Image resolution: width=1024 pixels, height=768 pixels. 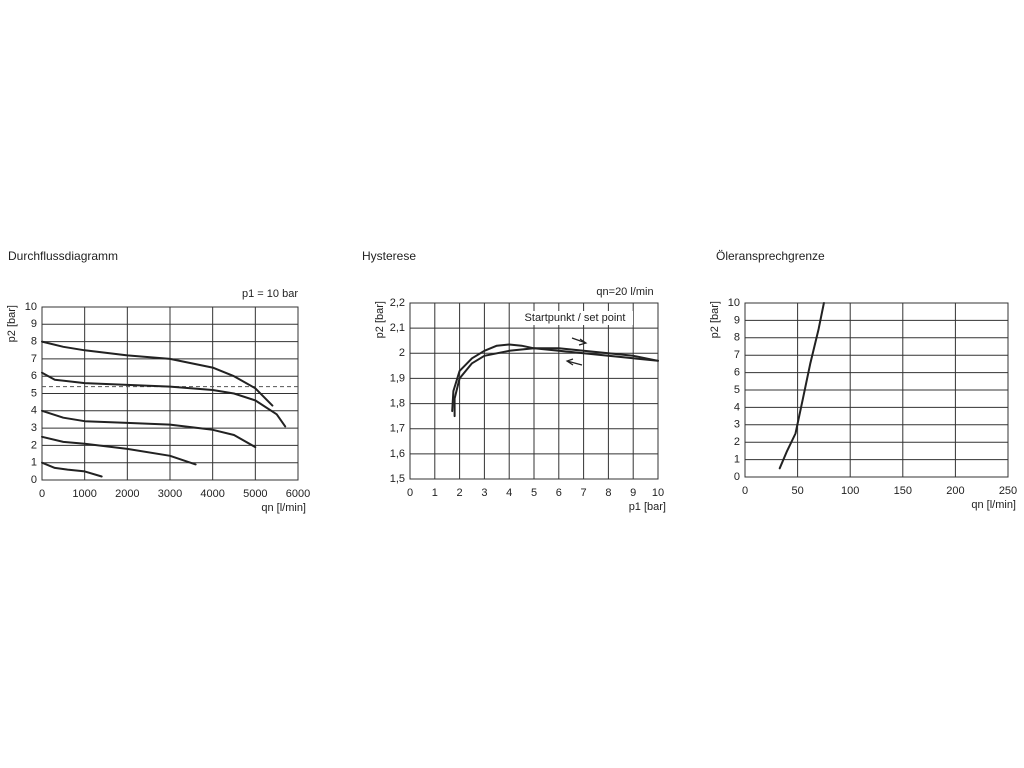 I want to click on x-tick-label: 250, so click(x=1008, y=491).